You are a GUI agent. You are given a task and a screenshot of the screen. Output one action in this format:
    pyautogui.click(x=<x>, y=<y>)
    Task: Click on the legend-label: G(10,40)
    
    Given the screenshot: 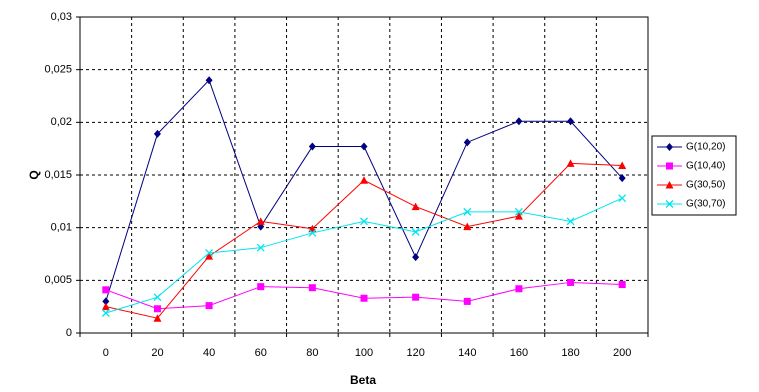 What is the action you would take?
    pyautogui.click(x=705, y=166)
    